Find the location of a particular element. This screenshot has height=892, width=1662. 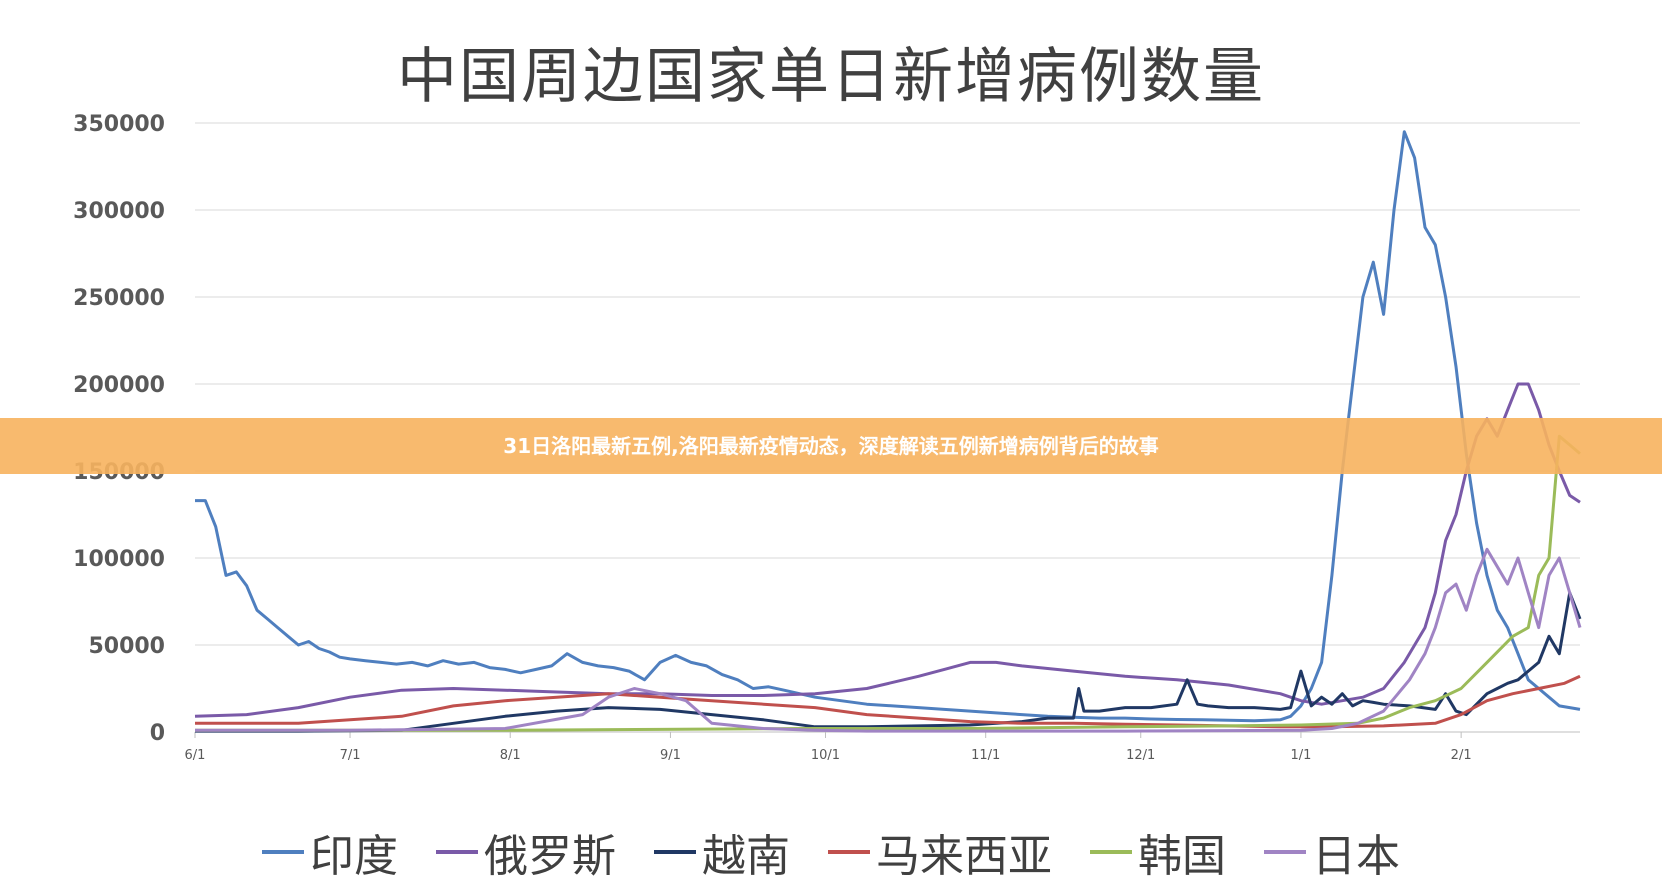

x-tick-label: 8/1 is located at coordinates (510, 755).